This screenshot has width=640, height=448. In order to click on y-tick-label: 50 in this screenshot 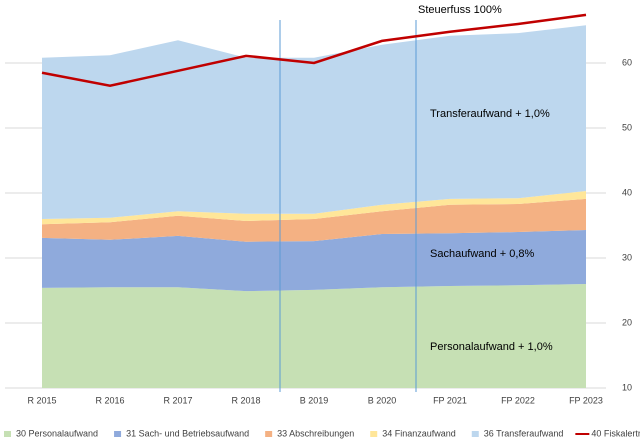, I will do `click(627, 127)`.